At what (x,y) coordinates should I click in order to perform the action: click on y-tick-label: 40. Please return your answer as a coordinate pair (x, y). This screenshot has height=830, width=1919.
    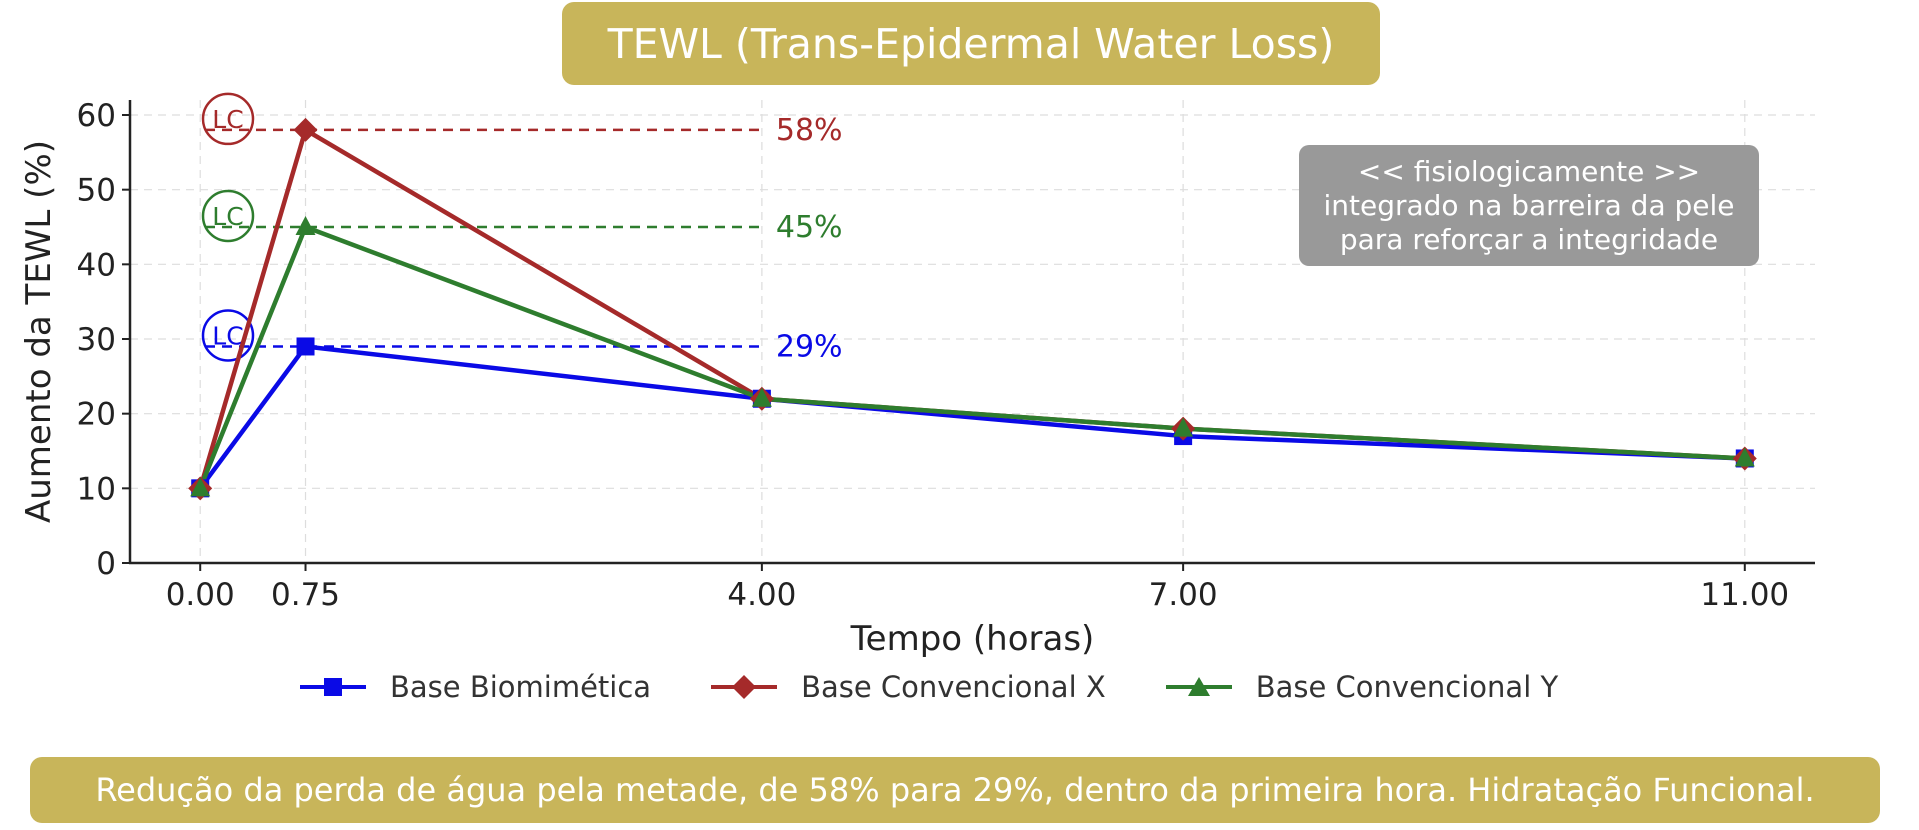
    Looking at the image, I should click on (96, 265).